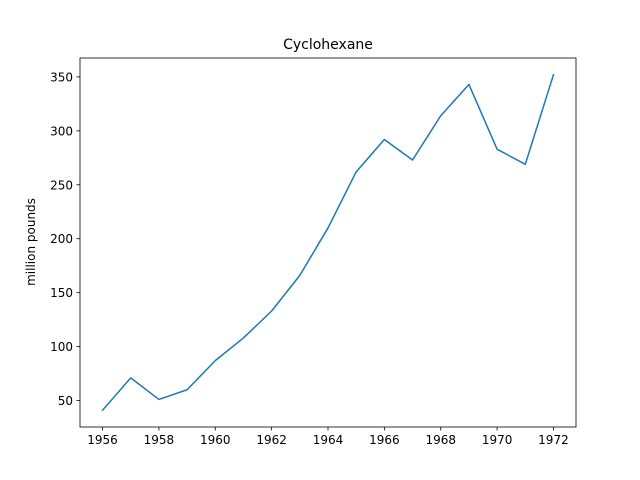 This screenshot has width=640, height=480. What do you see at coordinates (61, 131) in the screenshot?
I see `y-tick-label: 300` at bounding box center [61, 131].